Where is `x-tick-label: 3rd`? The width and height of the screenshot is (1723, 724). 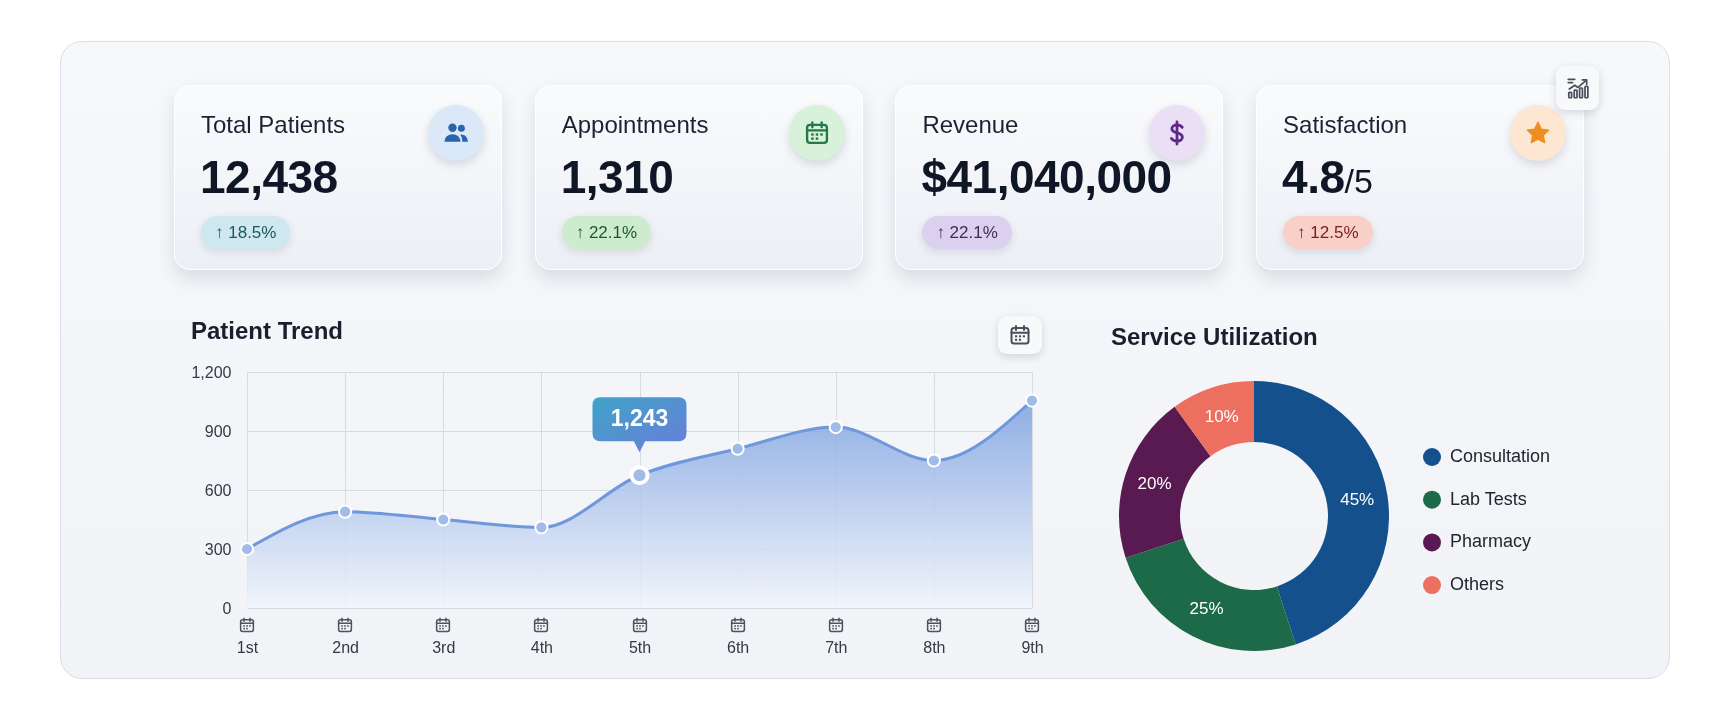
x-tick-label: 3rd is located at coordinates (444, 647).